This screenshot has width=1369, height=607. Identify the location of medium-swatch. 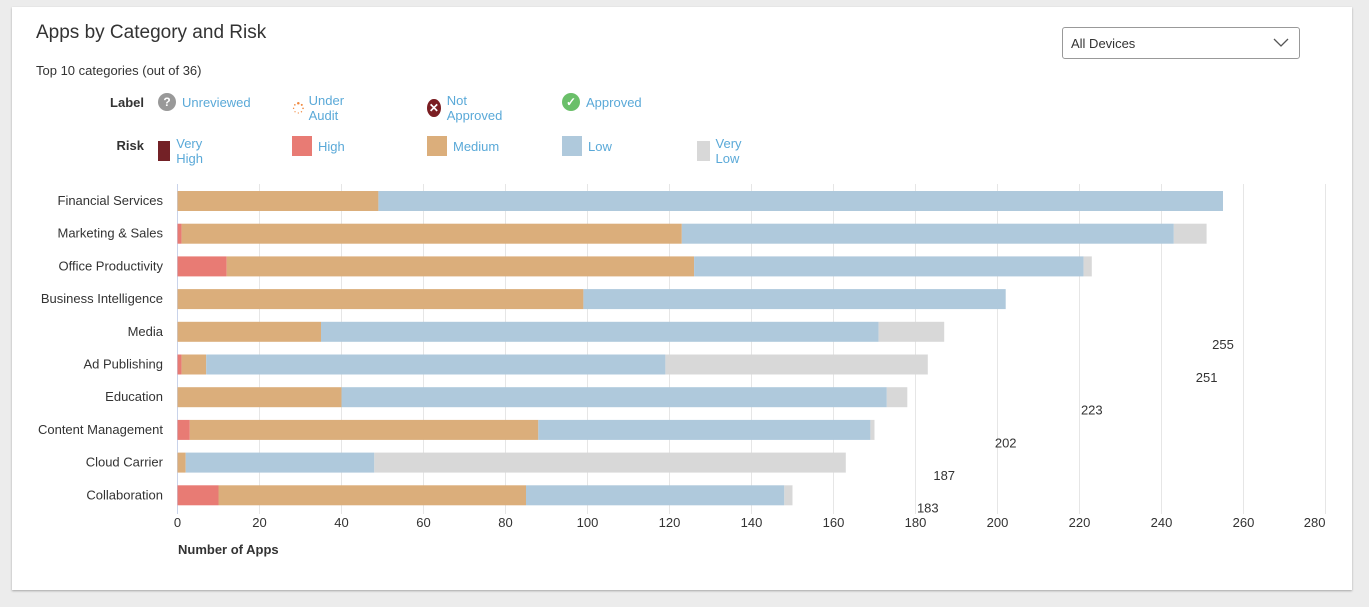
(437, 146).